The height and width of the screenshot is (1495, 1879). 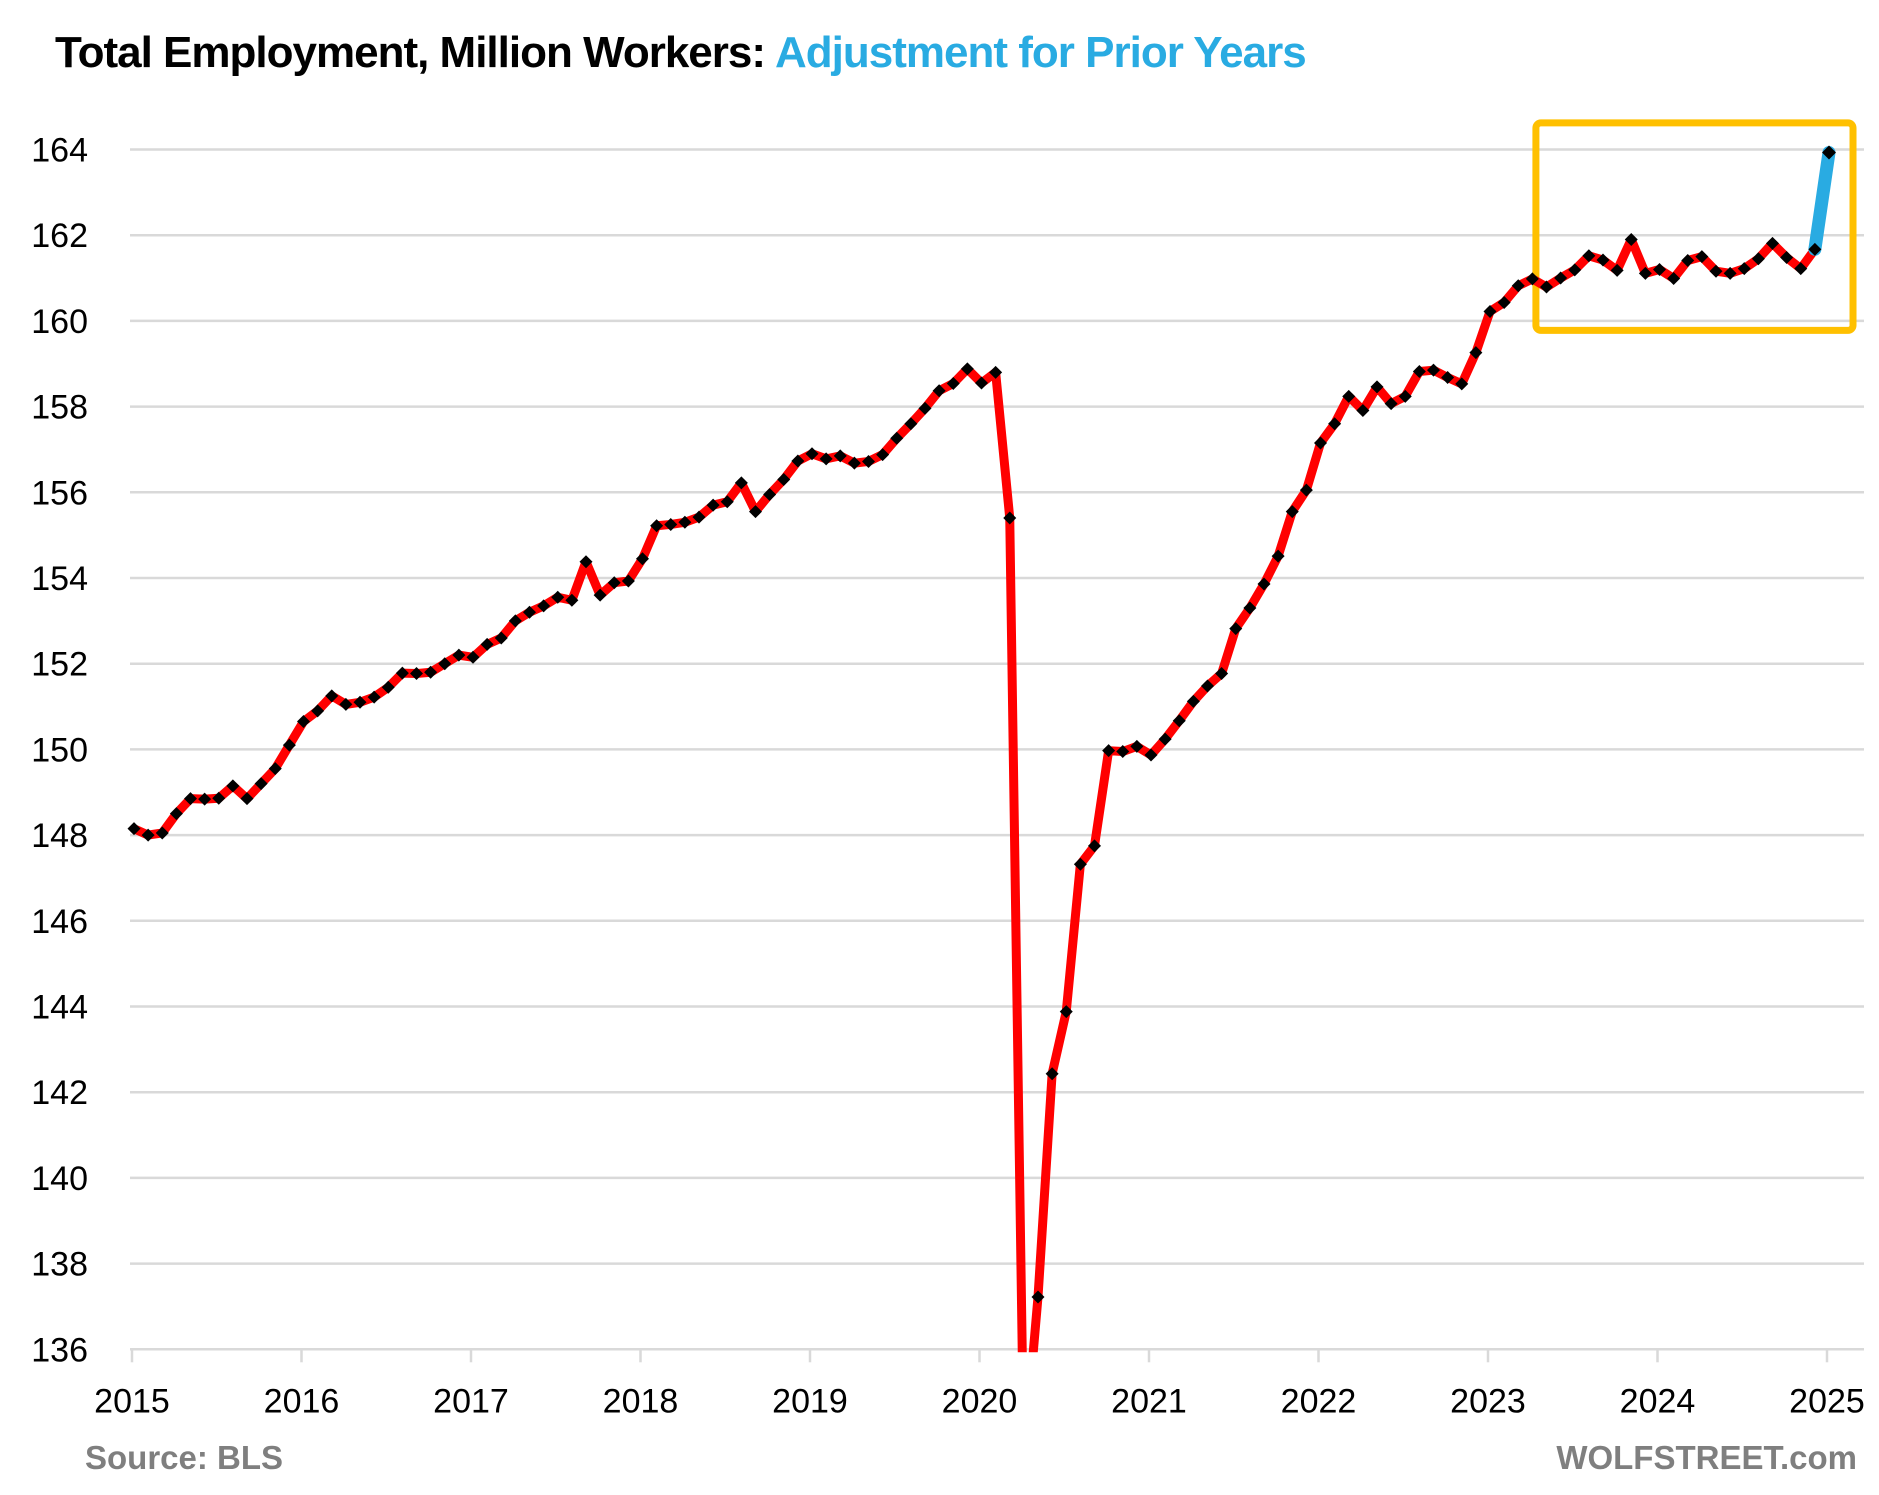 I want to click on chart-title-highlight: Adjustment for Prior Years, so click(x=1041, y=52).